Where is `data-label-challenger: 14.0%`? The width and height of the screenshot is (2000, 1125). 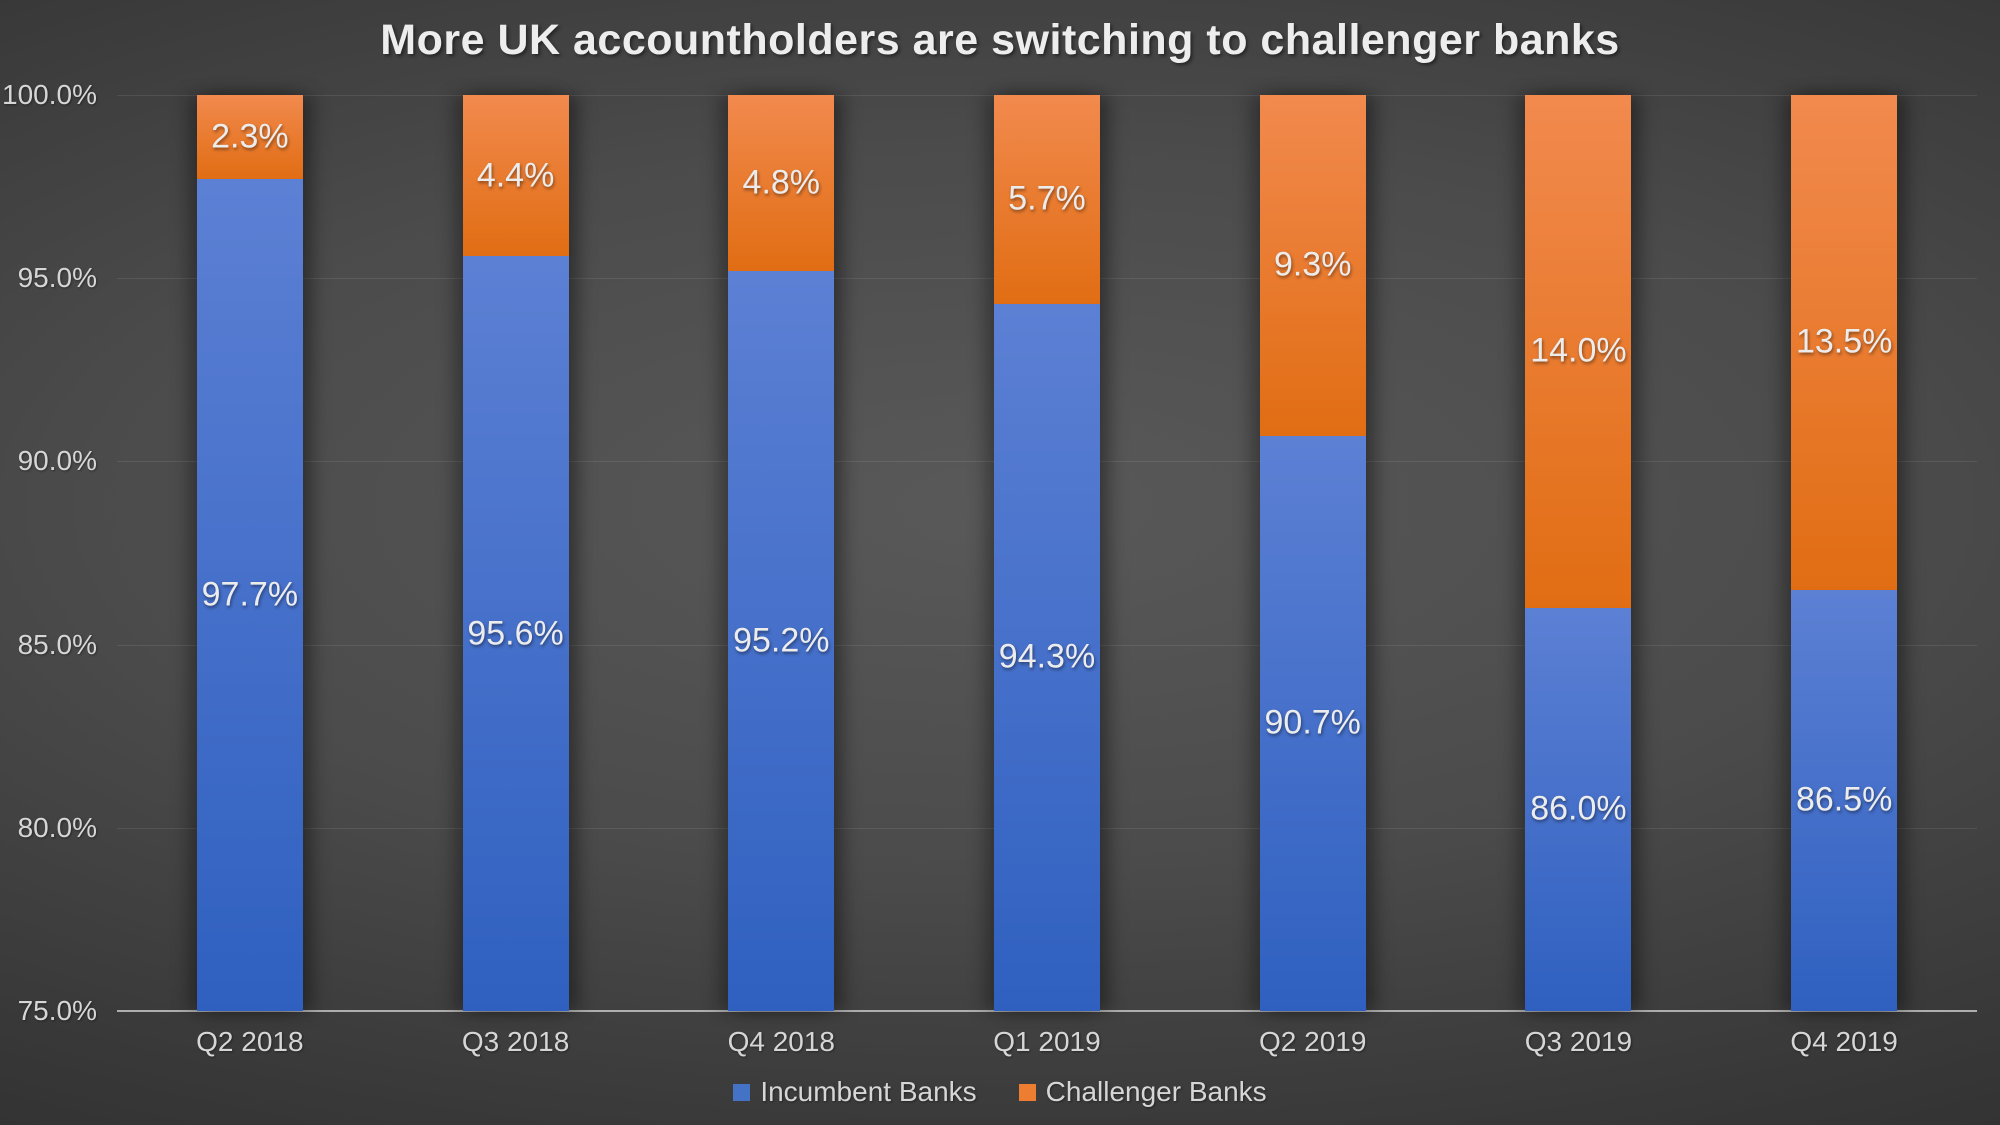 data-label-challenger: 14.0% is located at coordinates (1578, 350).